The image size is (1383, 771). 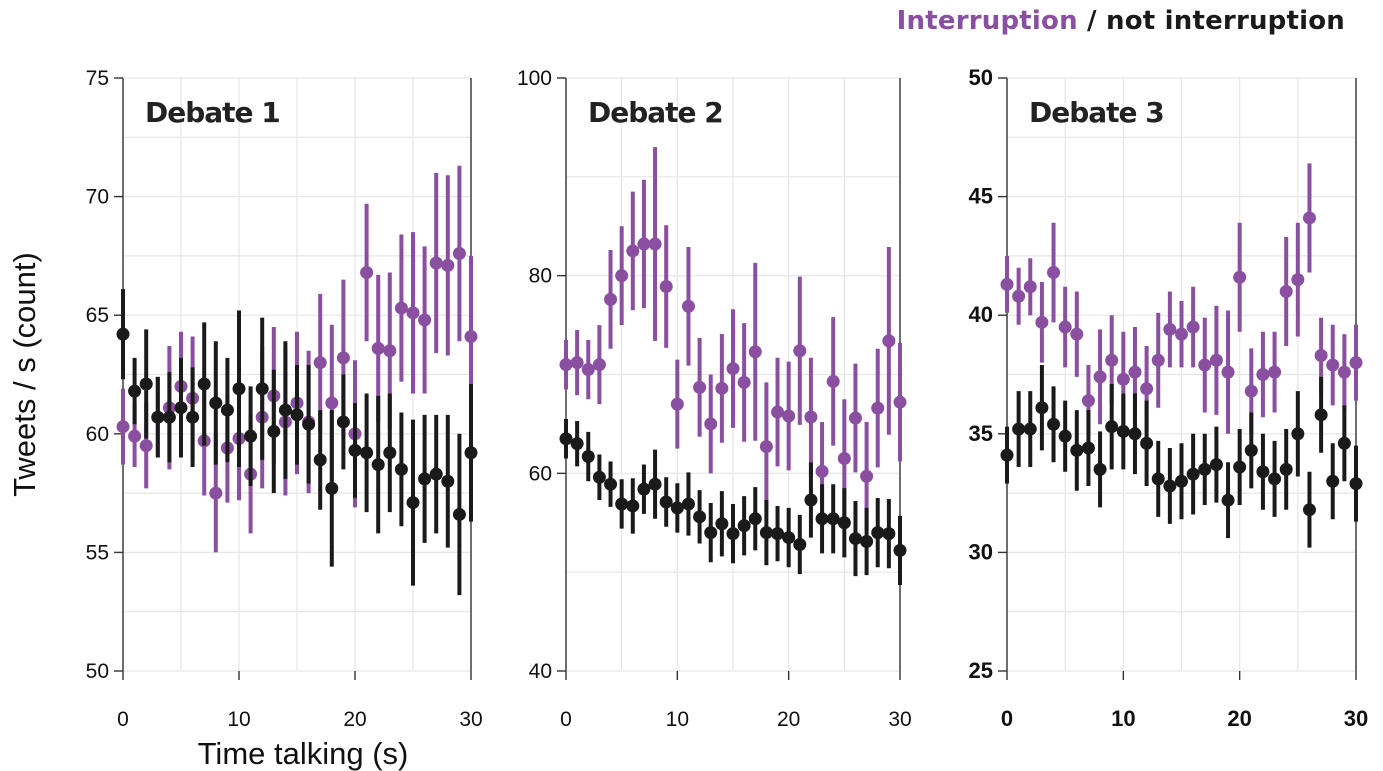 What do you see at coordinates (655, 112) in the screenshot?
I see `panel-title: Debate 2` at bounding box center [655, 112].